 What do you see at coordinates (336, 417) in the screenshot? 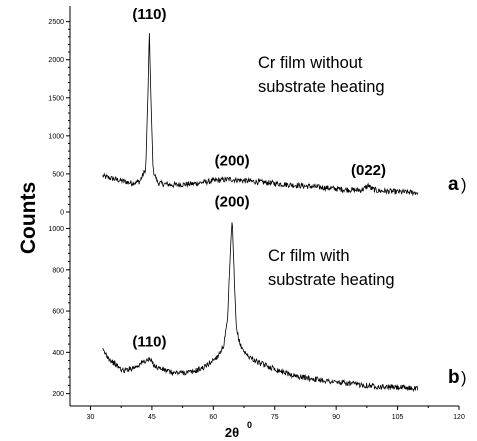
I see `x-tick-label: 90` at bounding box center [336, 417].